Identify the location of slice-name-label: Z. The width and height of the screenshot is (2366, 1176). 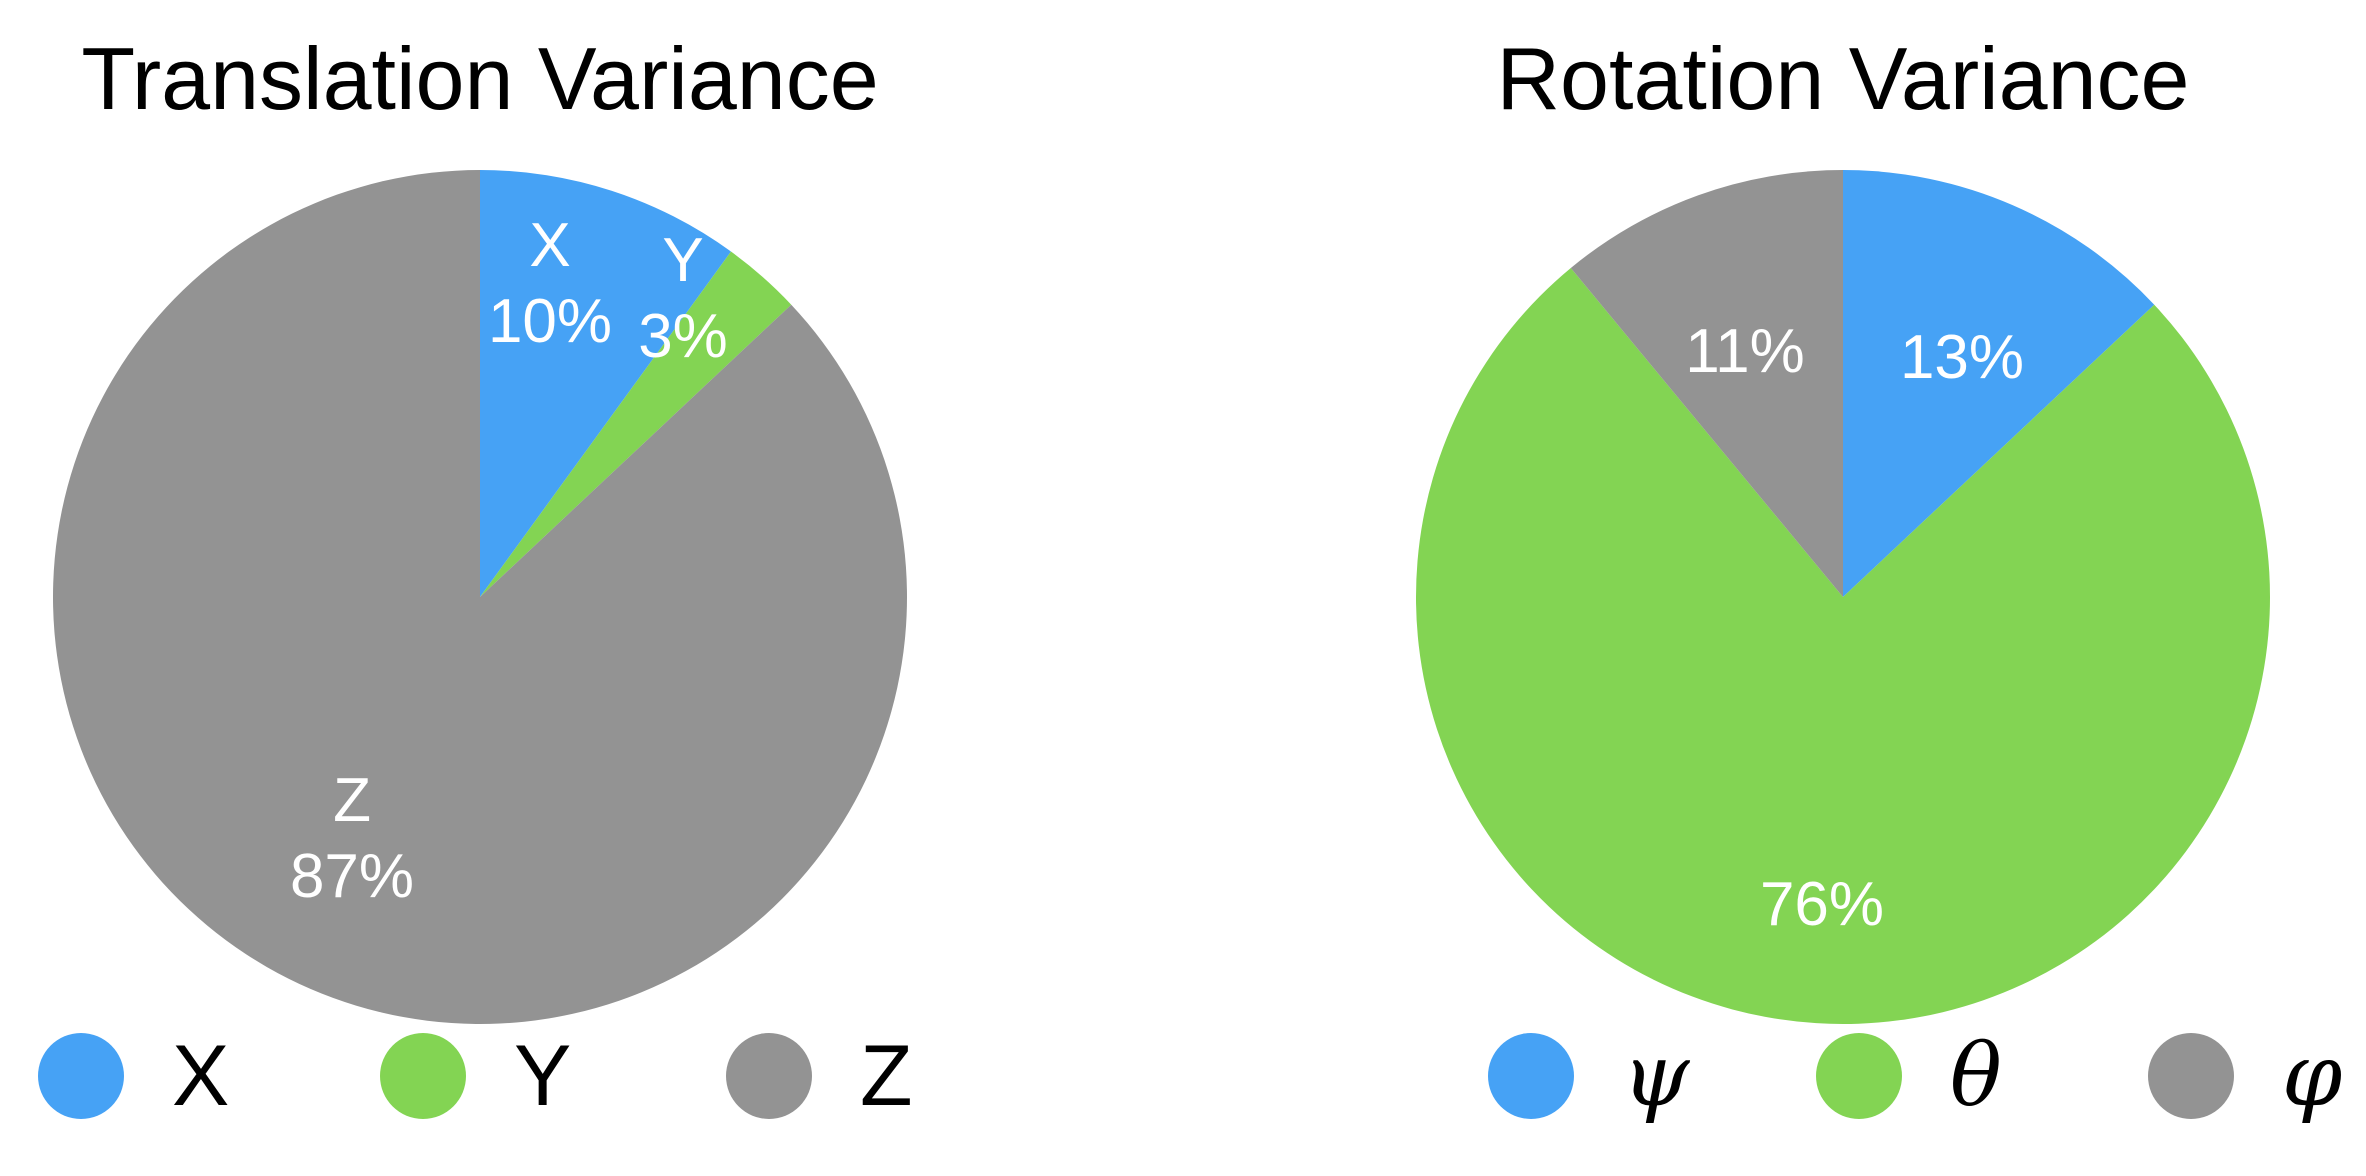
(352, 800).